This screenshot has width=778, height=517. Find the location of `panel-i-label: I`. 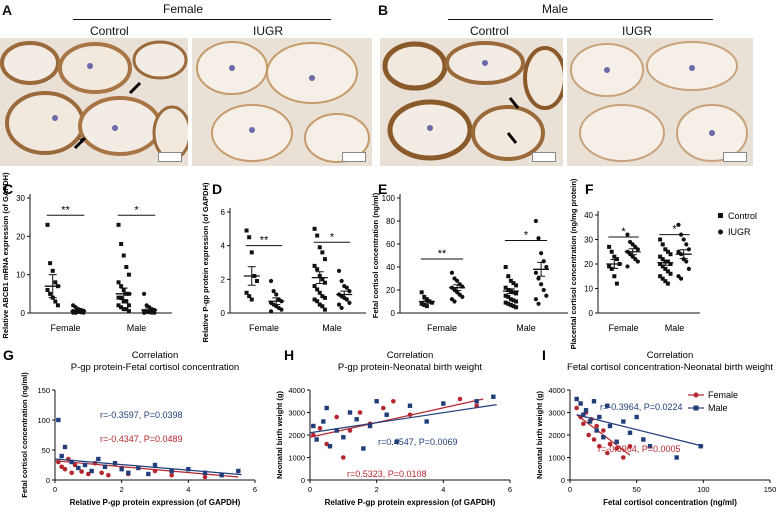

panel-i-label: I is located at coordinates (544, 355).